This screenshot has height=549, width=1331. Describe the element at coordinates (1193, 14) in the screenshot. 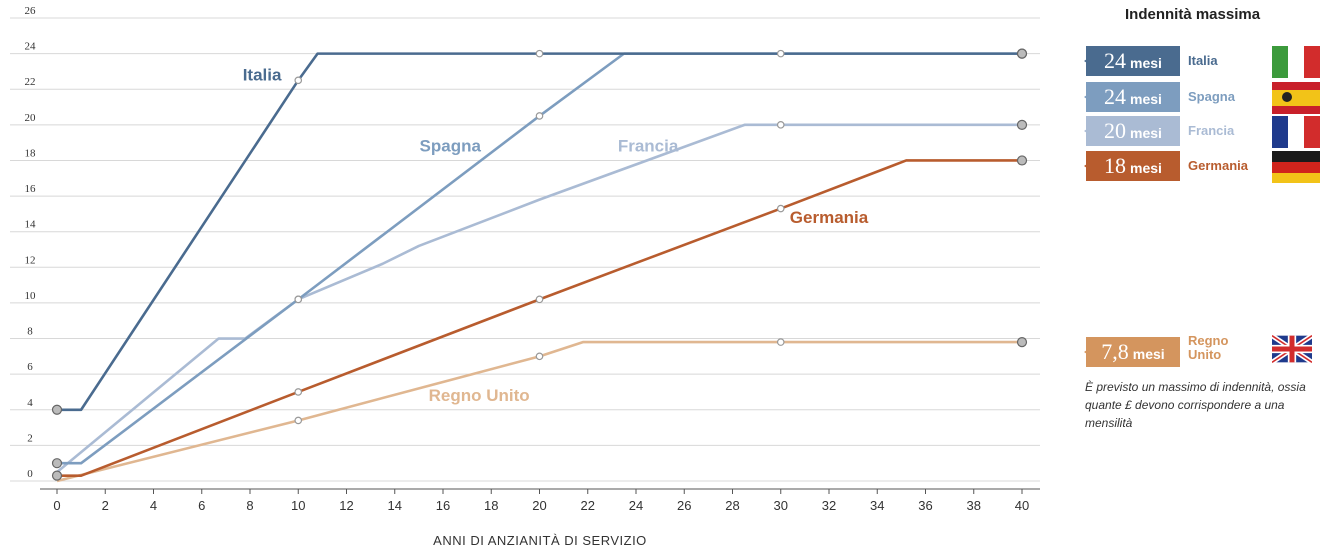

I see `legend-title: Indennità massima` at that location.